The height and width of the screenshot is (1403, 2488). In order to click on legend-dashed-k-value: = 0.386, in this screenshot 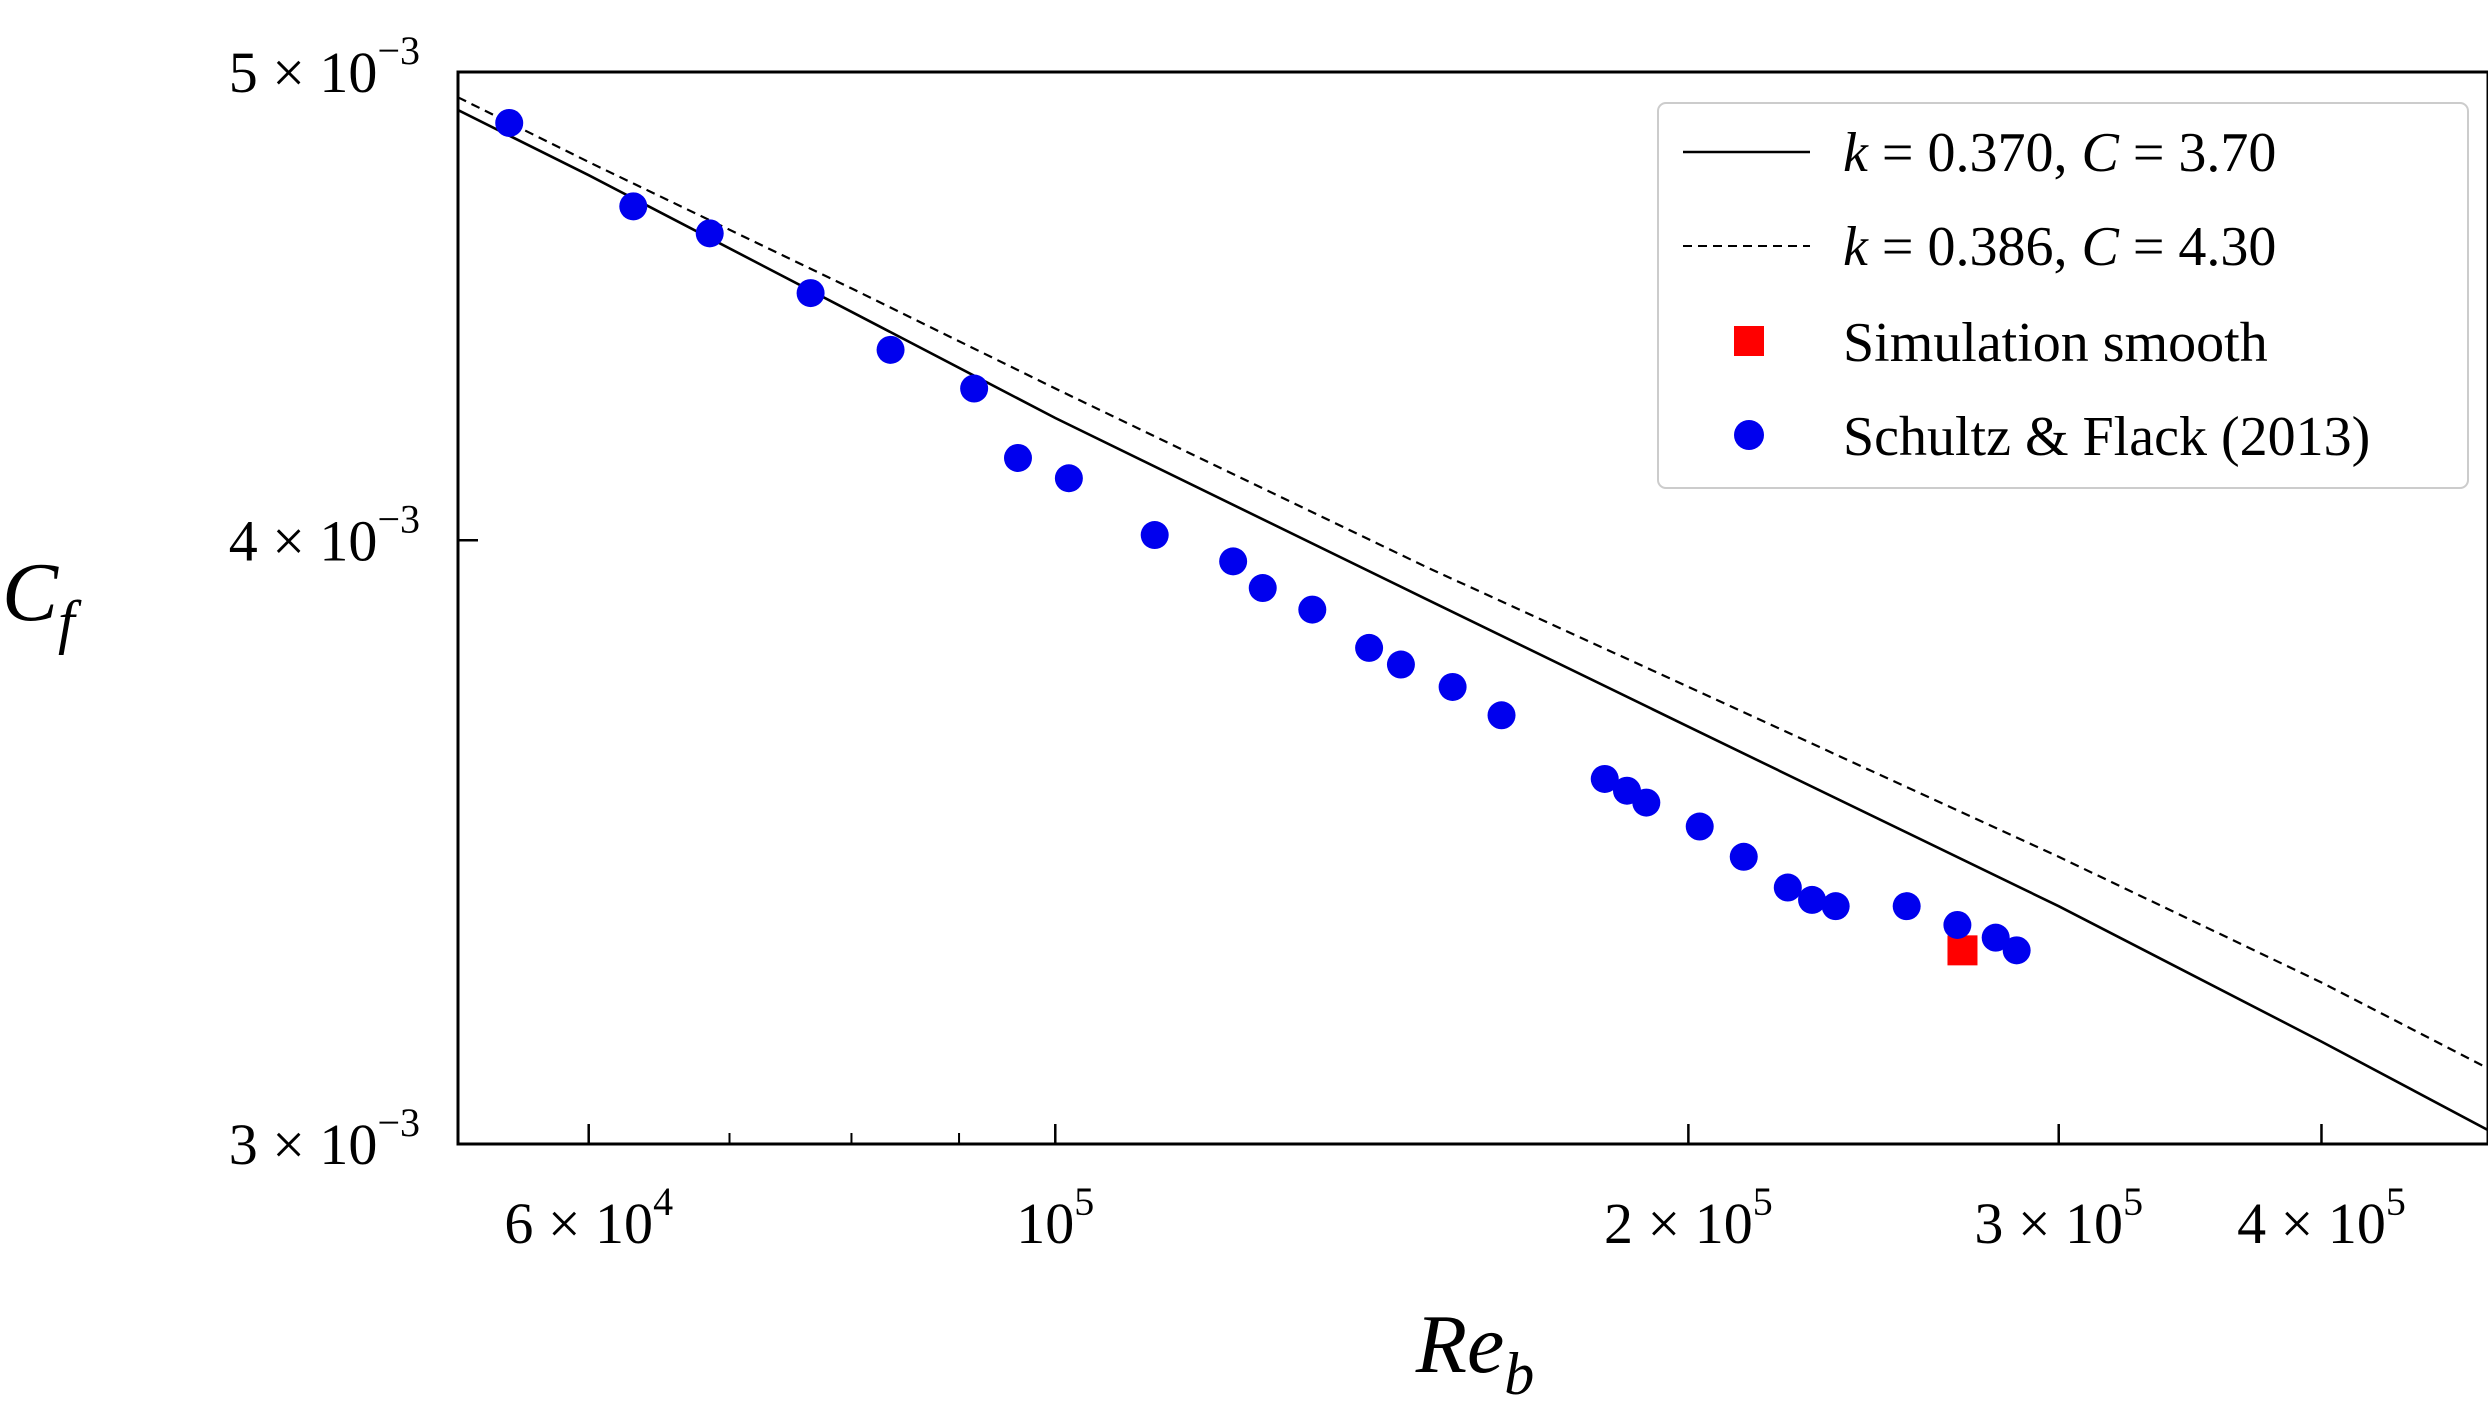, I will do `click(1975, 247)`.